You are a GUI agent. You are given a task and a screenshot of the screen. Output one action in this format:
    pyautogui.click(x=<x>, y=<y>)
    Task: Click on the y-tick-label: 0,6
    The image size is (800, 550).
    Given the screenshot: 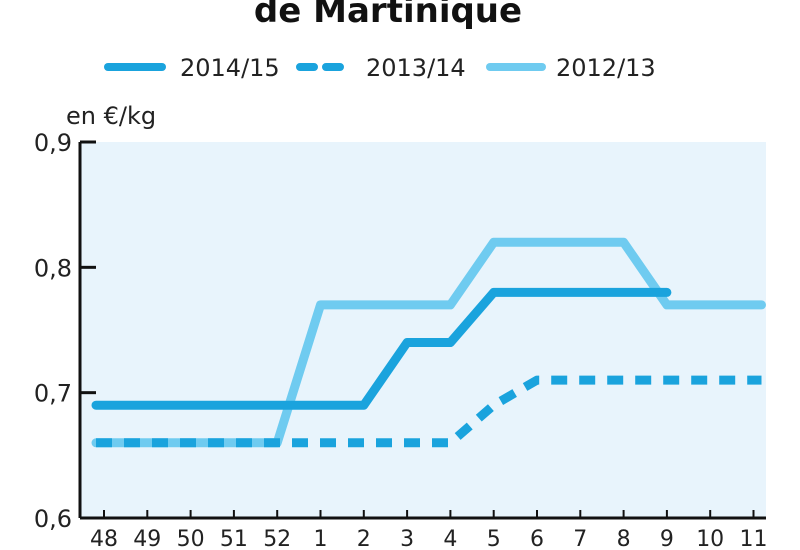 What is the action you would take?
    pyautogui.click(x=53, y=519)
    